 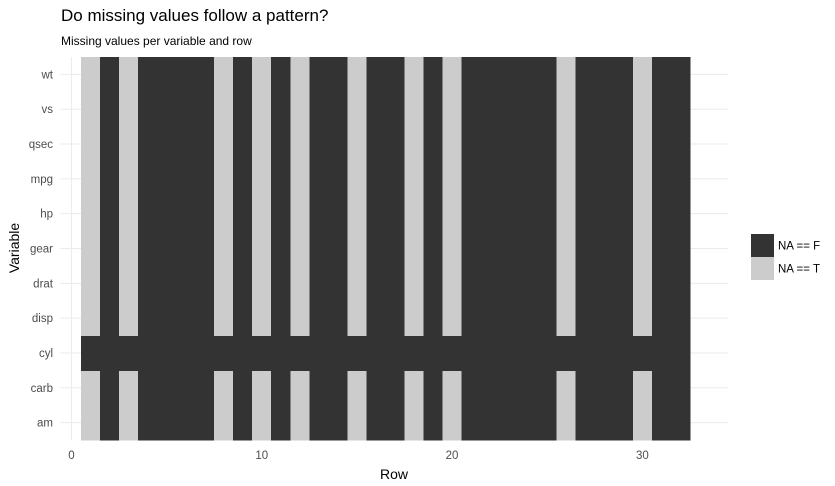 What do you see at coordinates (394, 474) in the screenshot?
I see `x-axis-title: Row` at bounding box center [394, 474].